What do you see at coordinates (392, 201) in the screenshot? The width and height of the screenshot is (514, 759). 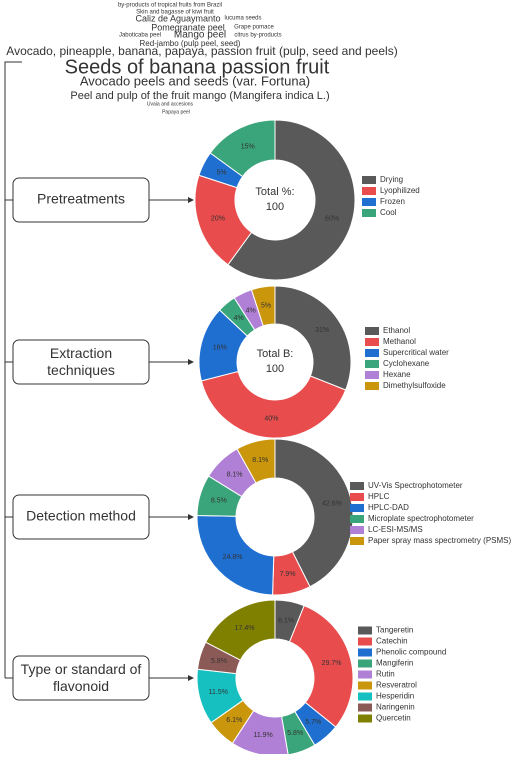 I see `legend-label: Frozen` at bounding box center [392, 201].